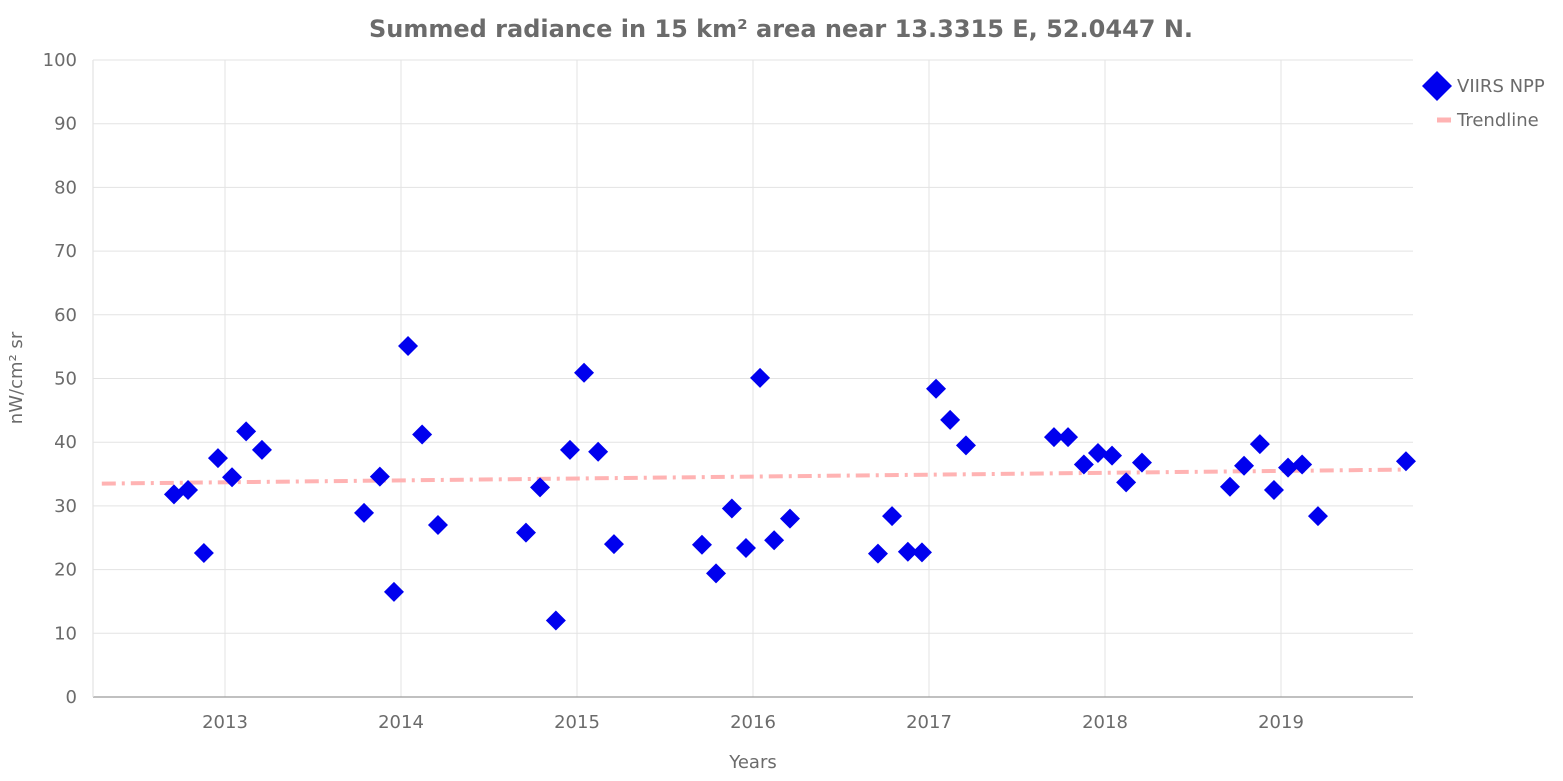 Image resolution: width=1563 pixels, height=781 pixels. I want to click on y-tick-label: 30, so click(65, 506).